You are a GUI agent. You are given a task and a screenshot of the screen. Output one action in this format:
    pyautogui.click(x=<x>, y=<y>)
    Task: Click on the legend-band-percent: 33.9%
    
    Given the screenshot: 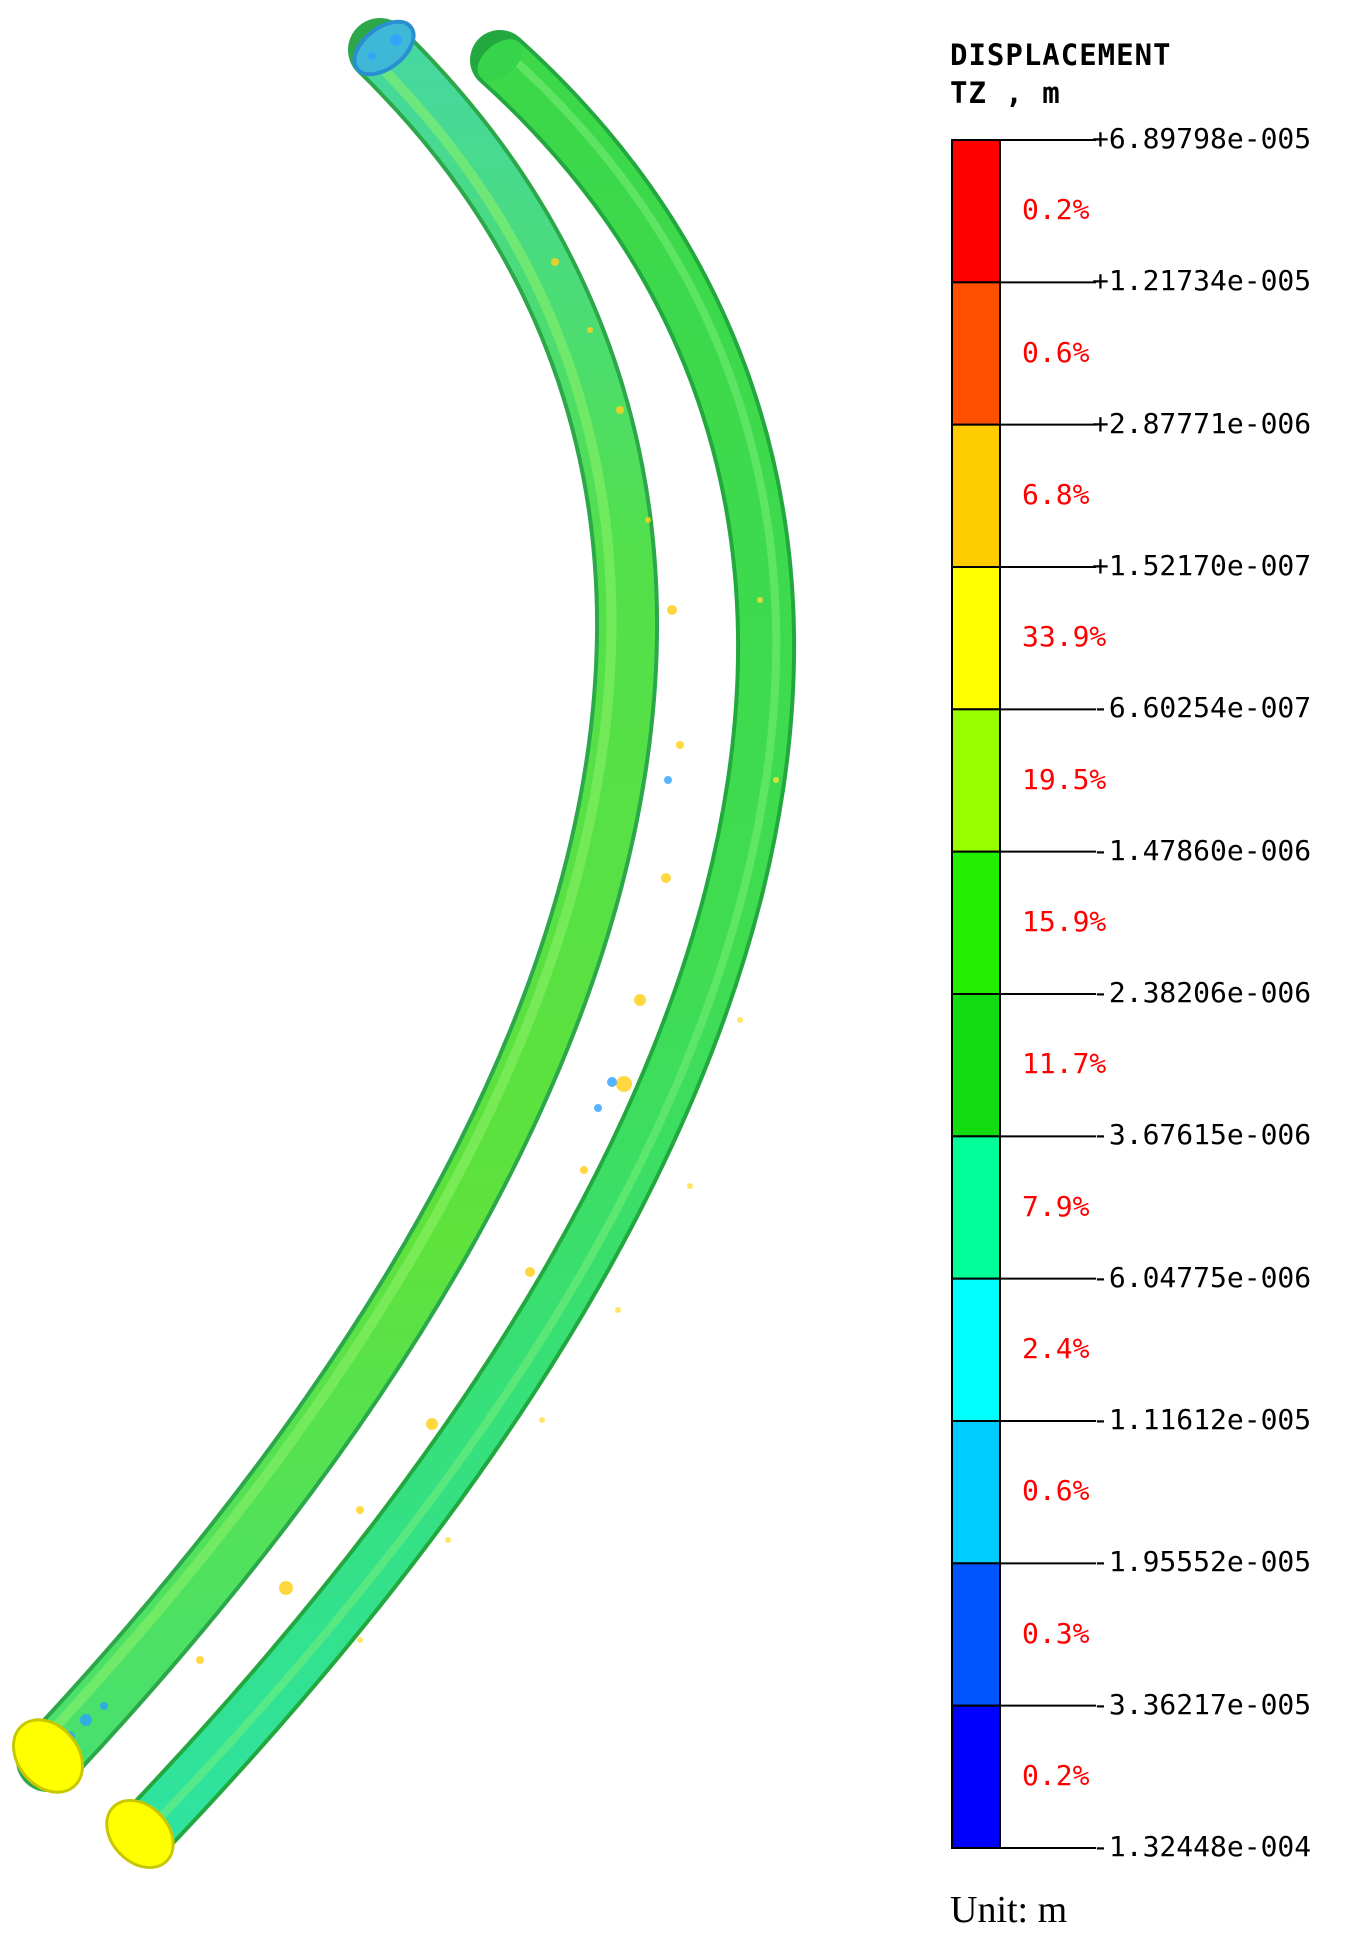 What is the action you would take?
    pyautogui.click(x=1064, y=637)
    